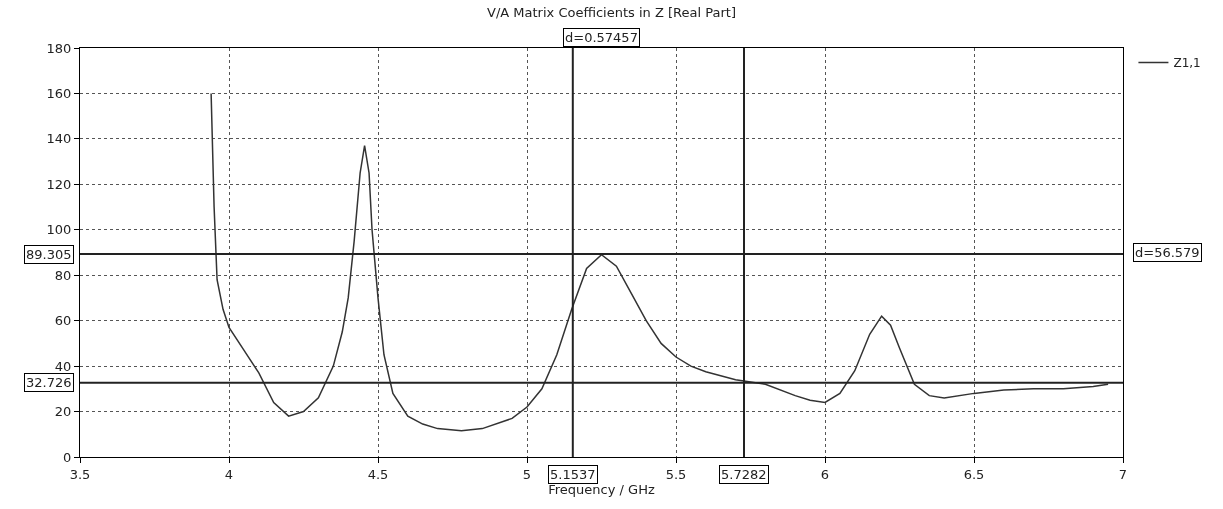 This screenshot has height=509, width=1223. Describe the element at coordinates (63, 366) in the screenshot. I see `y-tick-label: 40` at that location.